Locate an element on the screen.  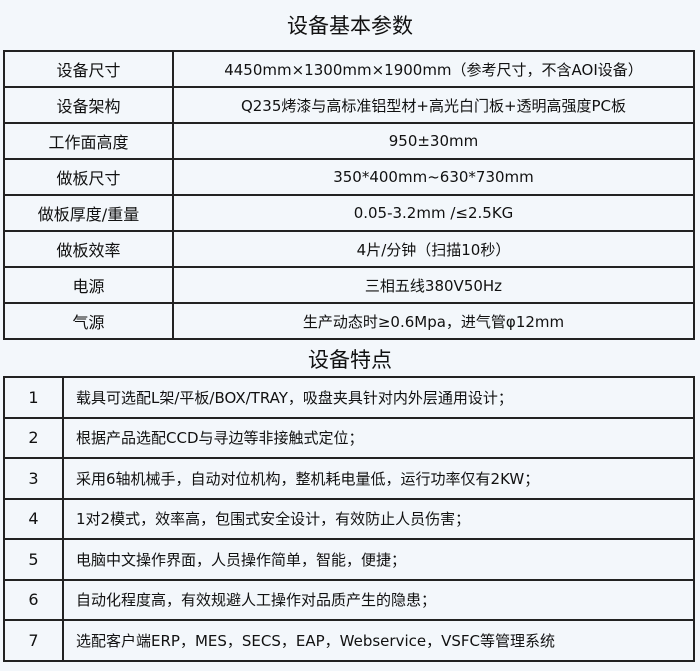
param-value: 生产动态时≥0.6Mpa，进气管φ12mm is located at coordinates (433, 321).